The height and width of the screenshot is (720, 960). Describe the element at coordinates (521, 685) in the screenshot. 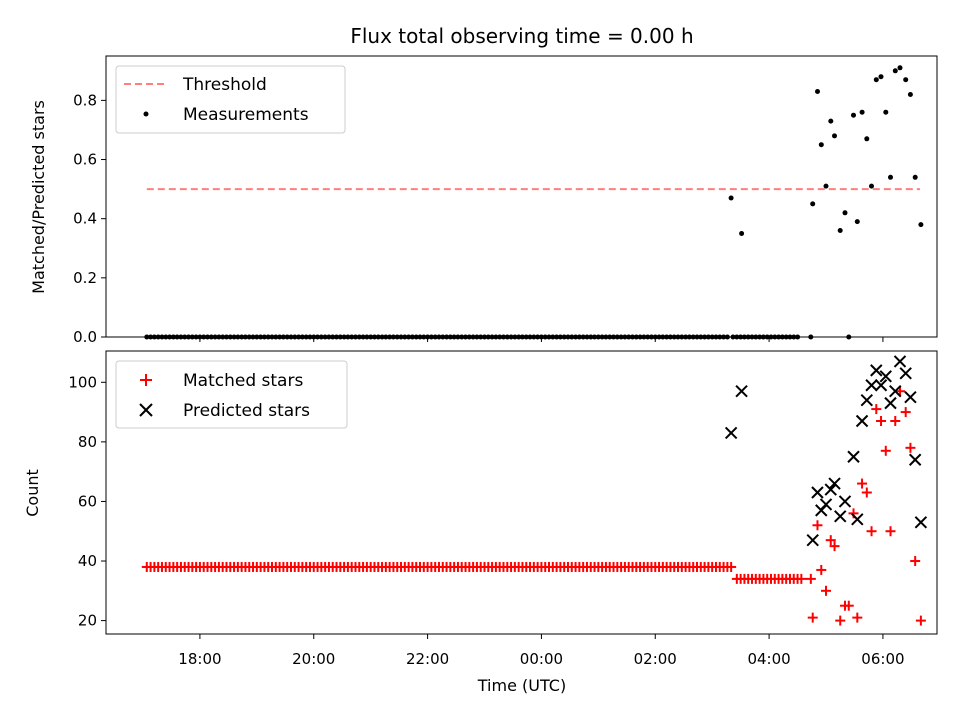

I see `x-axis-label: Time (UTC)` at that location.